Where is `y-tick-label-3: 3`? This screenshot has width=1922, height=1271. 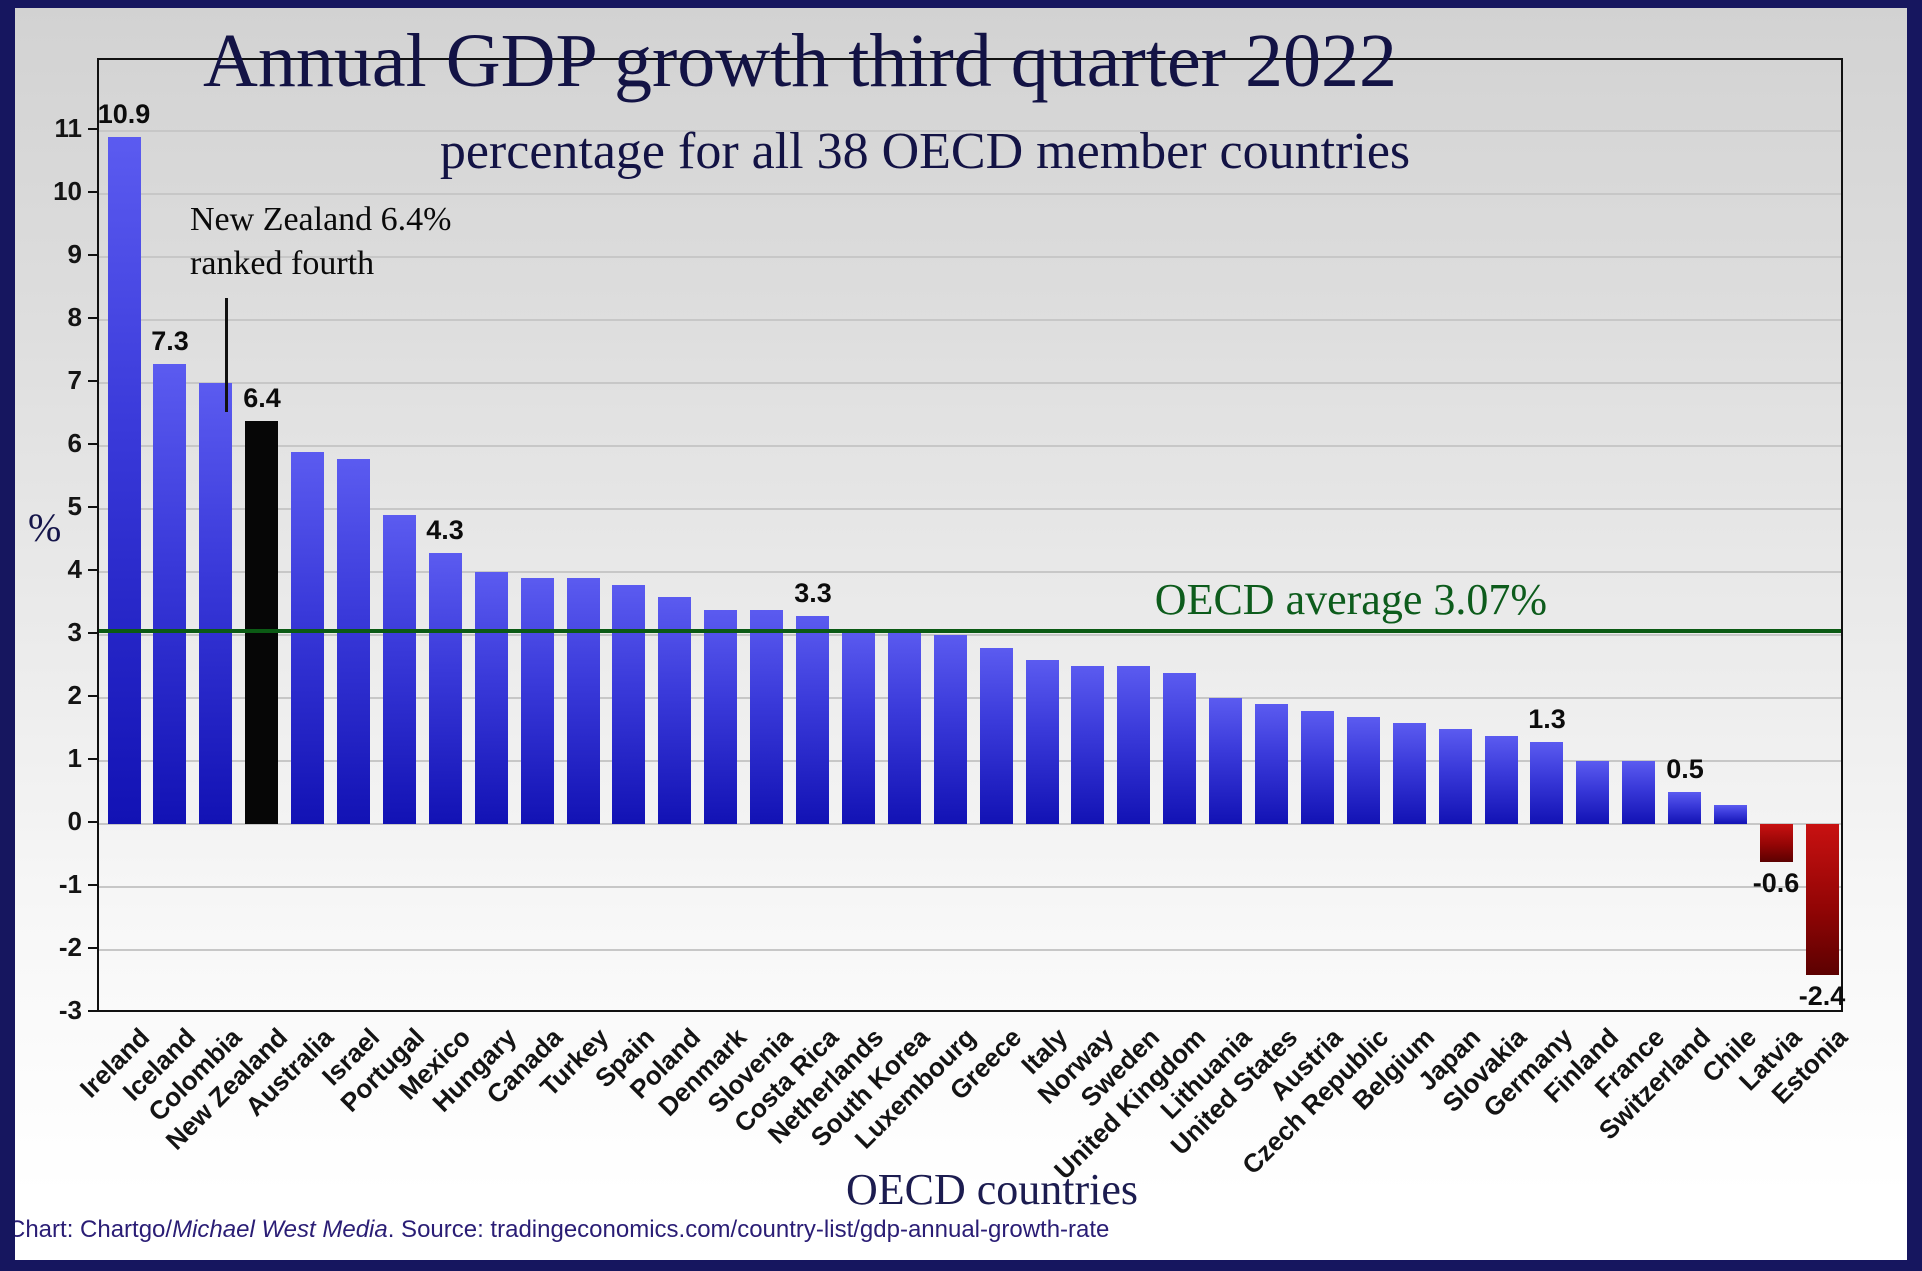 y-tick-label-3: 3 is located at coordinates (74, 632).